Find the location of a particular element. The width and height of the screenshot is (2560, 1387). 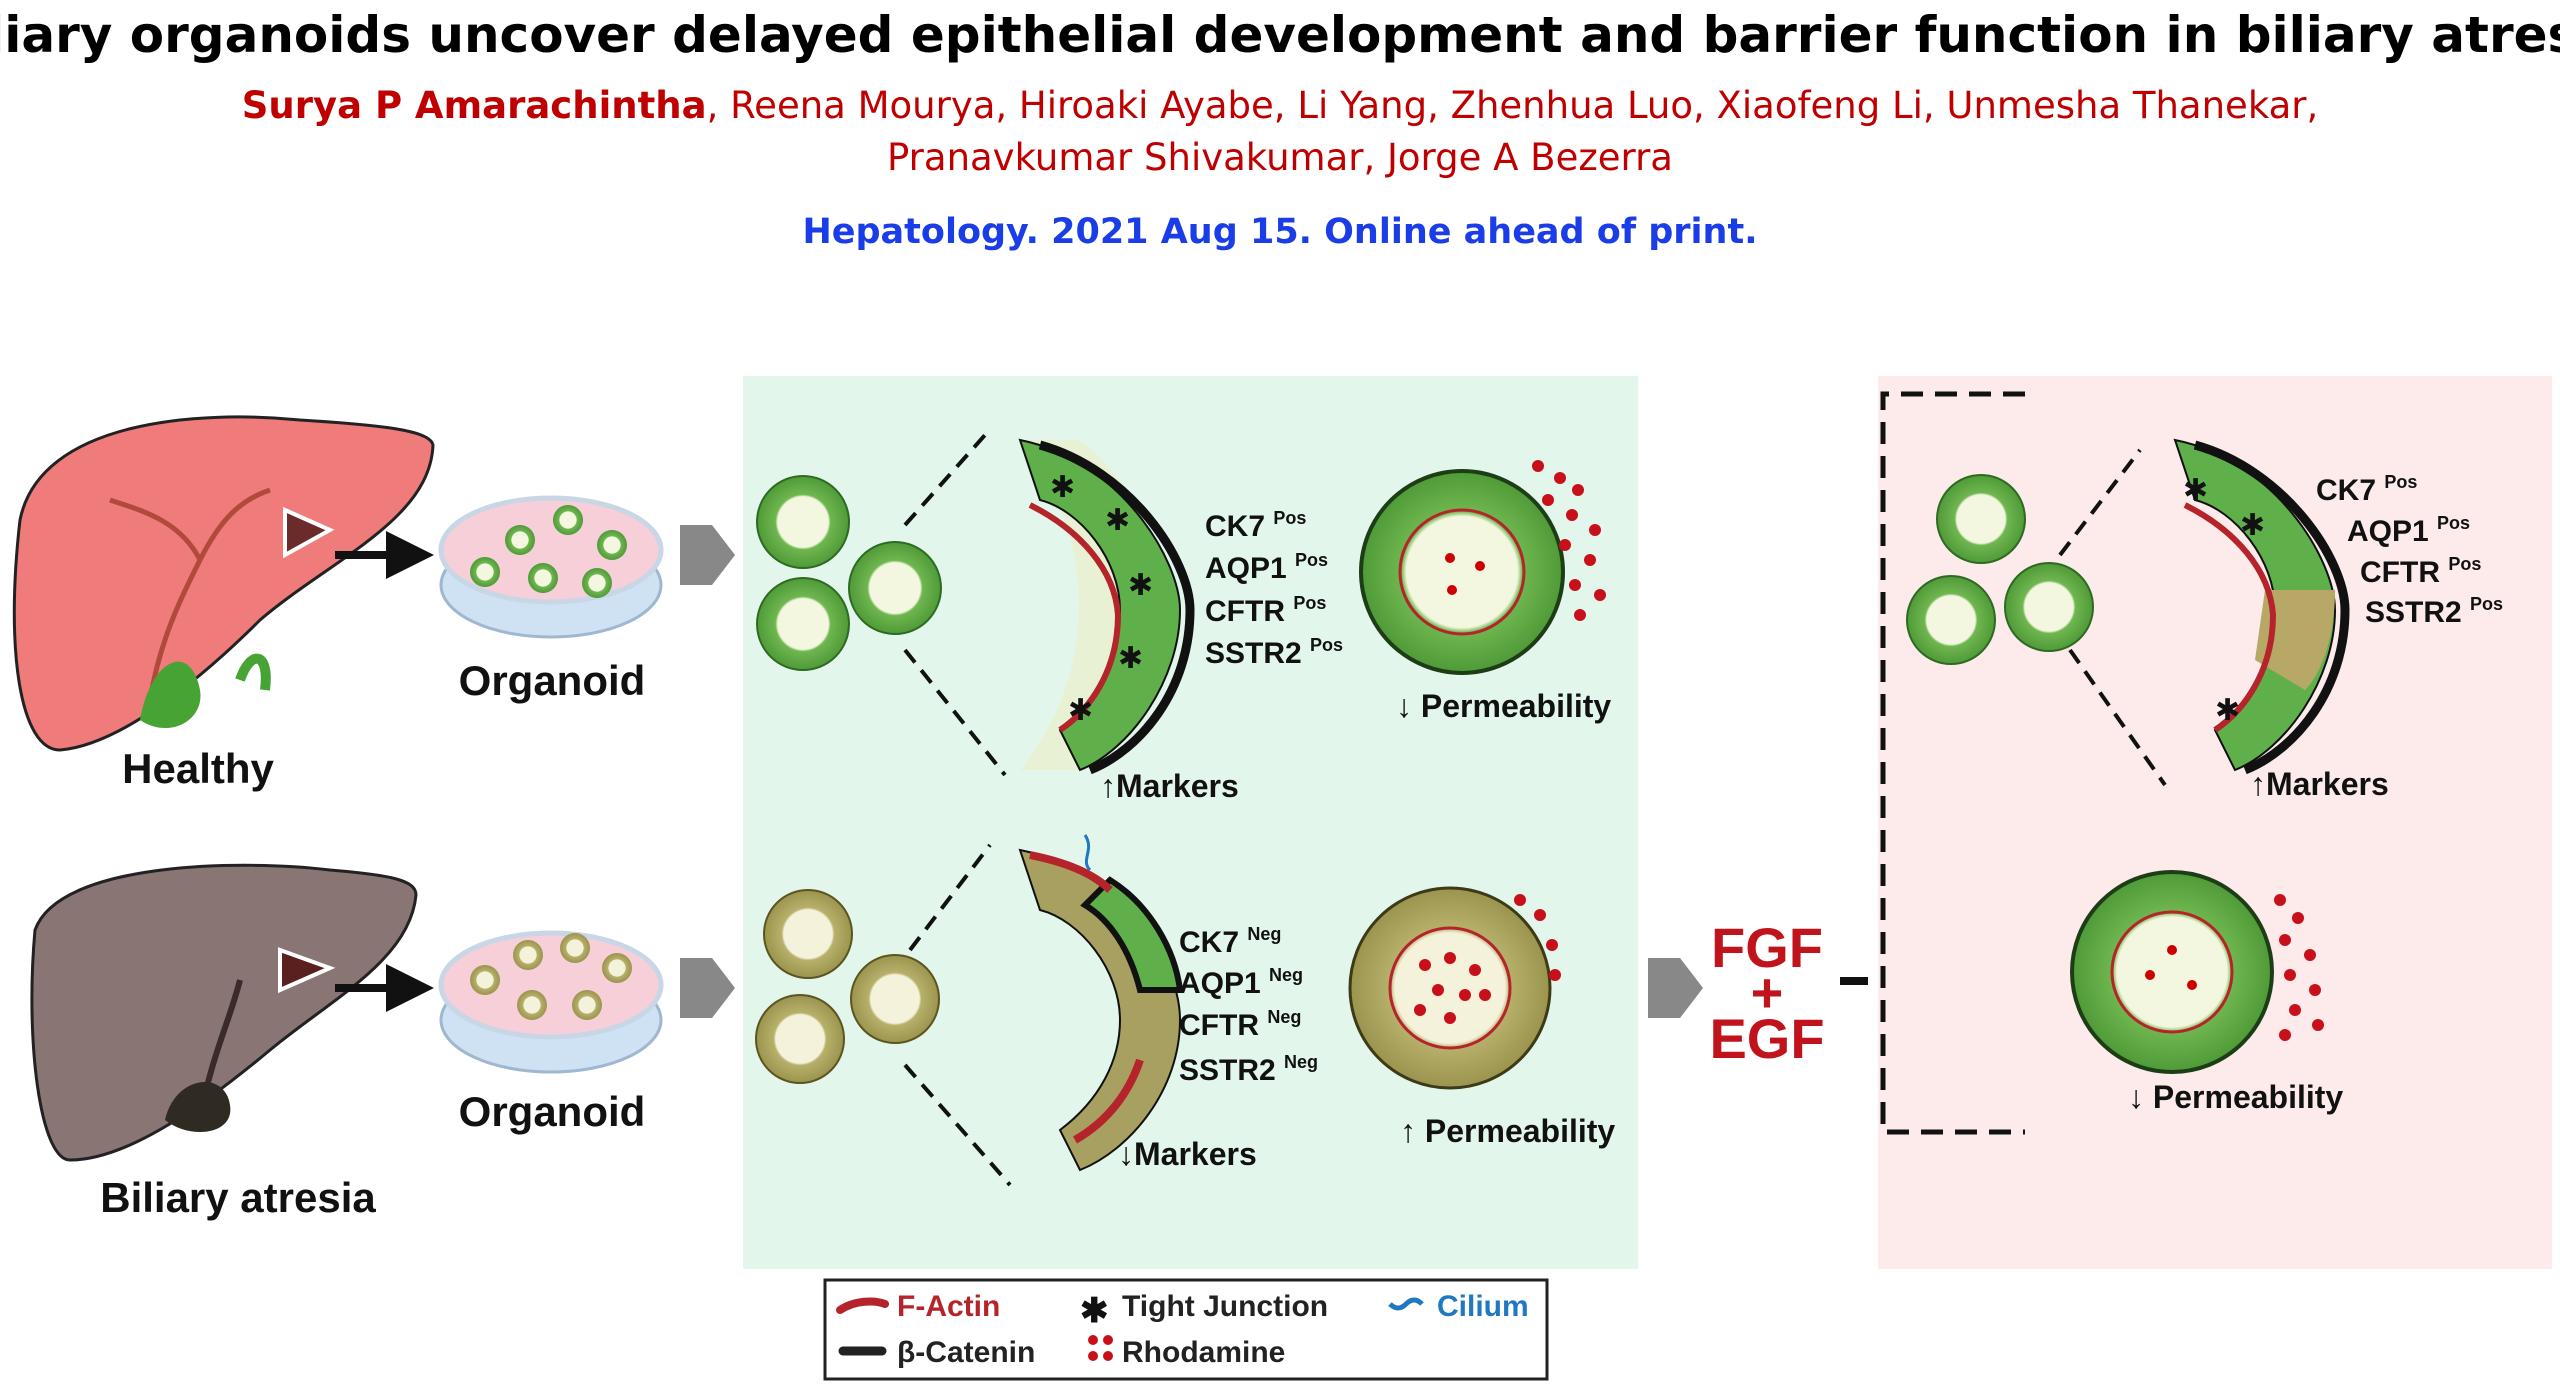

atresia-organoid-label: Organoid is located at coordinates (552, 1111).